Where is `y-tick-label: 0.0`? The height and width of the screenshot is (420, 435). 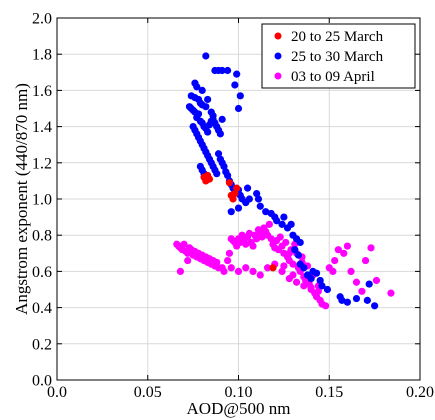
y-tick-label: 0.0 is located at coordinates (42, 381).